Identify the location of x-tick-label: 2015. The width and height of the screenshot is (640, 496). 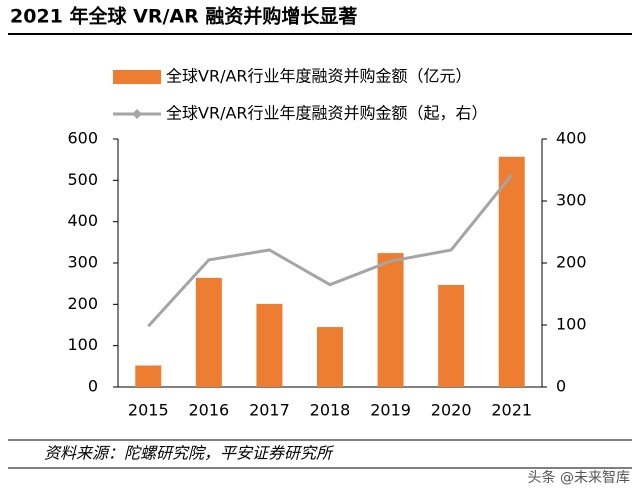
(148, 410).